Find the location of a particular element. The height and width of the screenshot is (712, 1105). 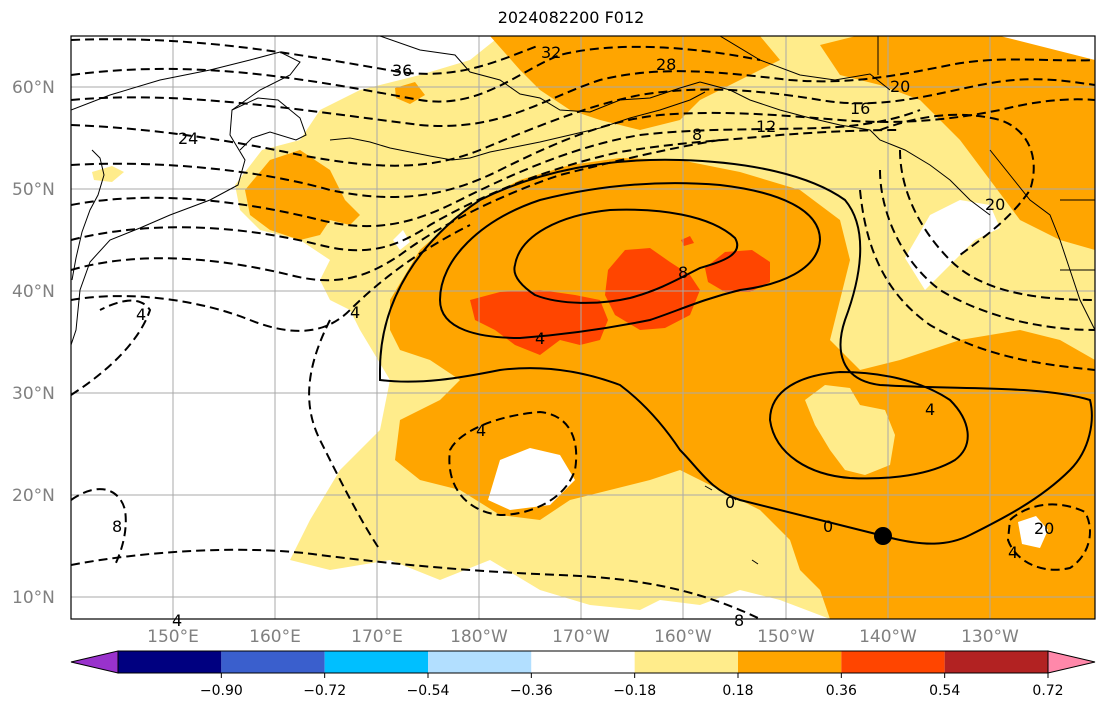

coast-asia is located at coordinates (186, 198).